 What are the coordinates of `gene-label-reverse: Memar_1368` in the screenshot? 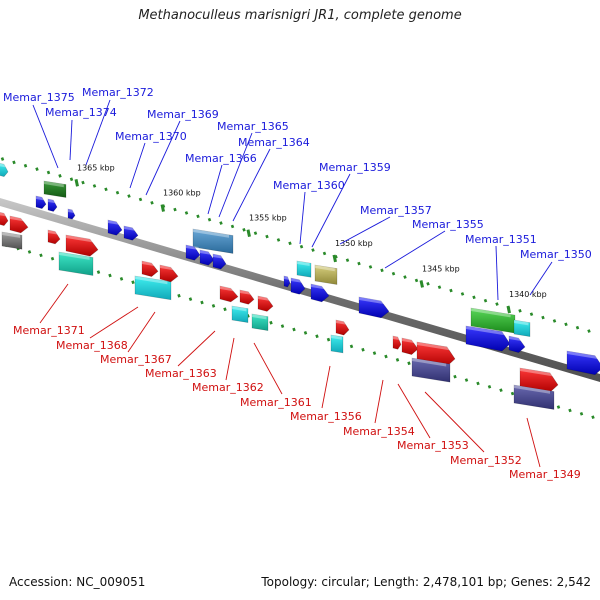 It's located at (92, 345).